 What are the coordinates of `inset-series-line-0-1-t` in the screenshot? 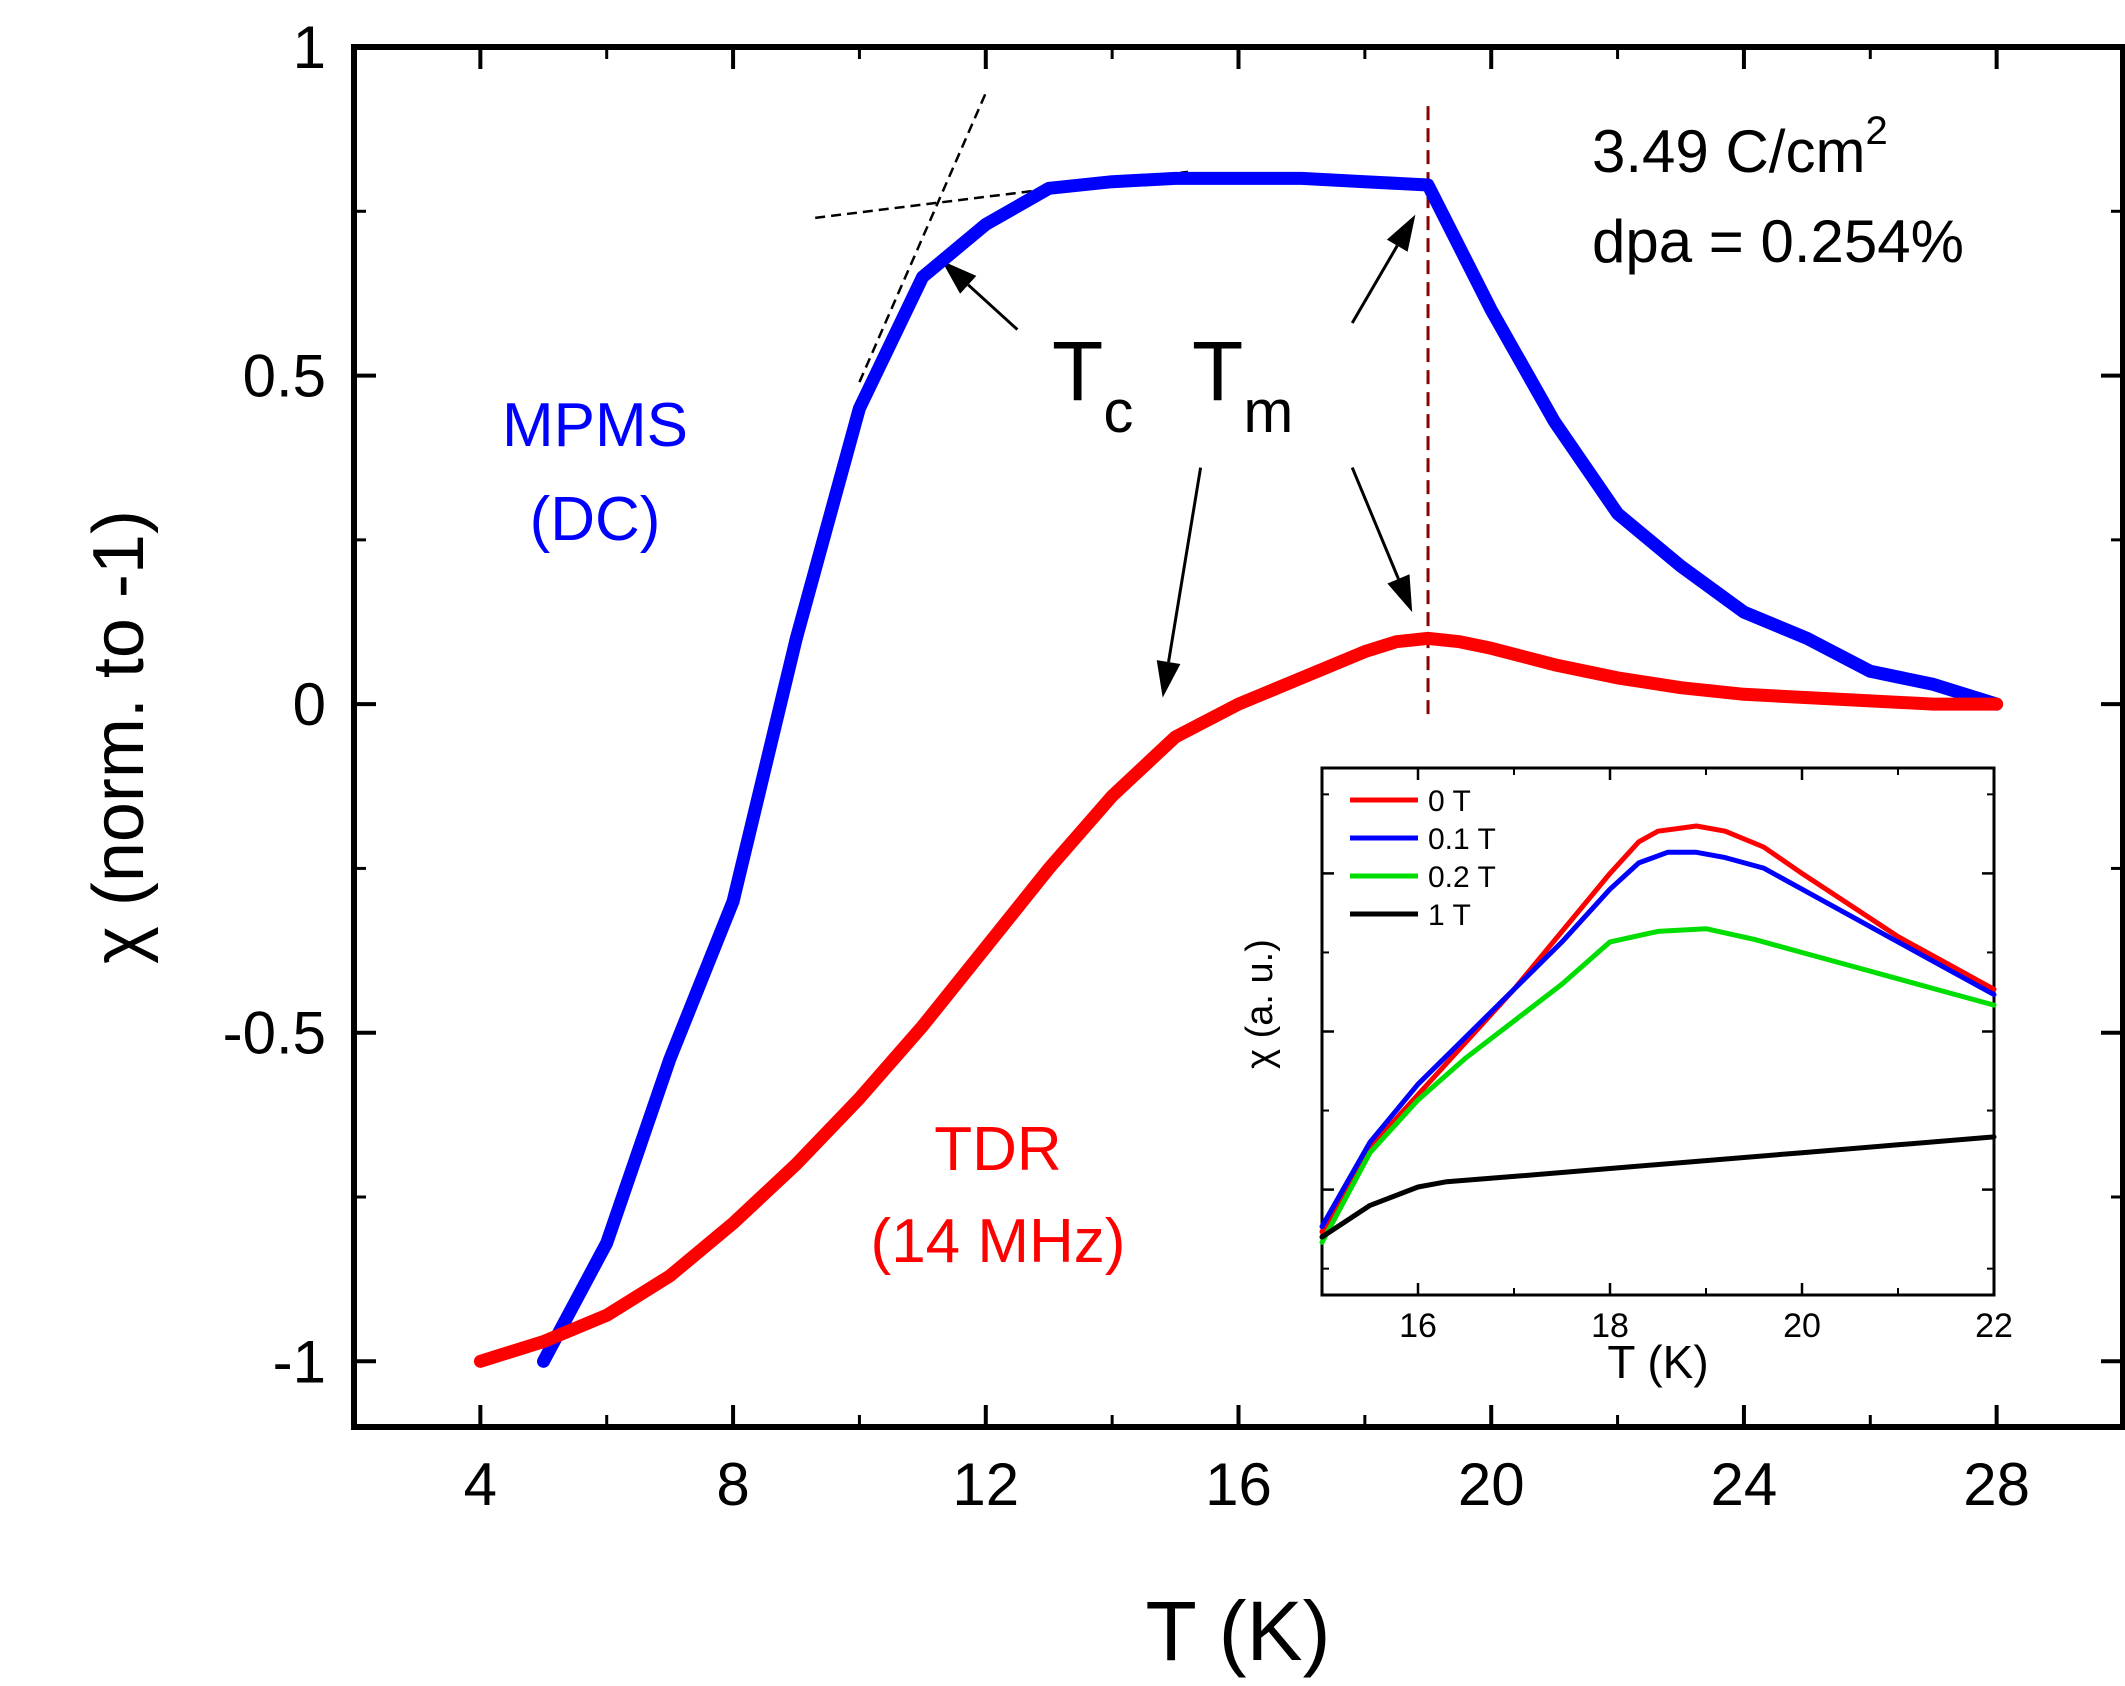 It's located at (1658, 1039).